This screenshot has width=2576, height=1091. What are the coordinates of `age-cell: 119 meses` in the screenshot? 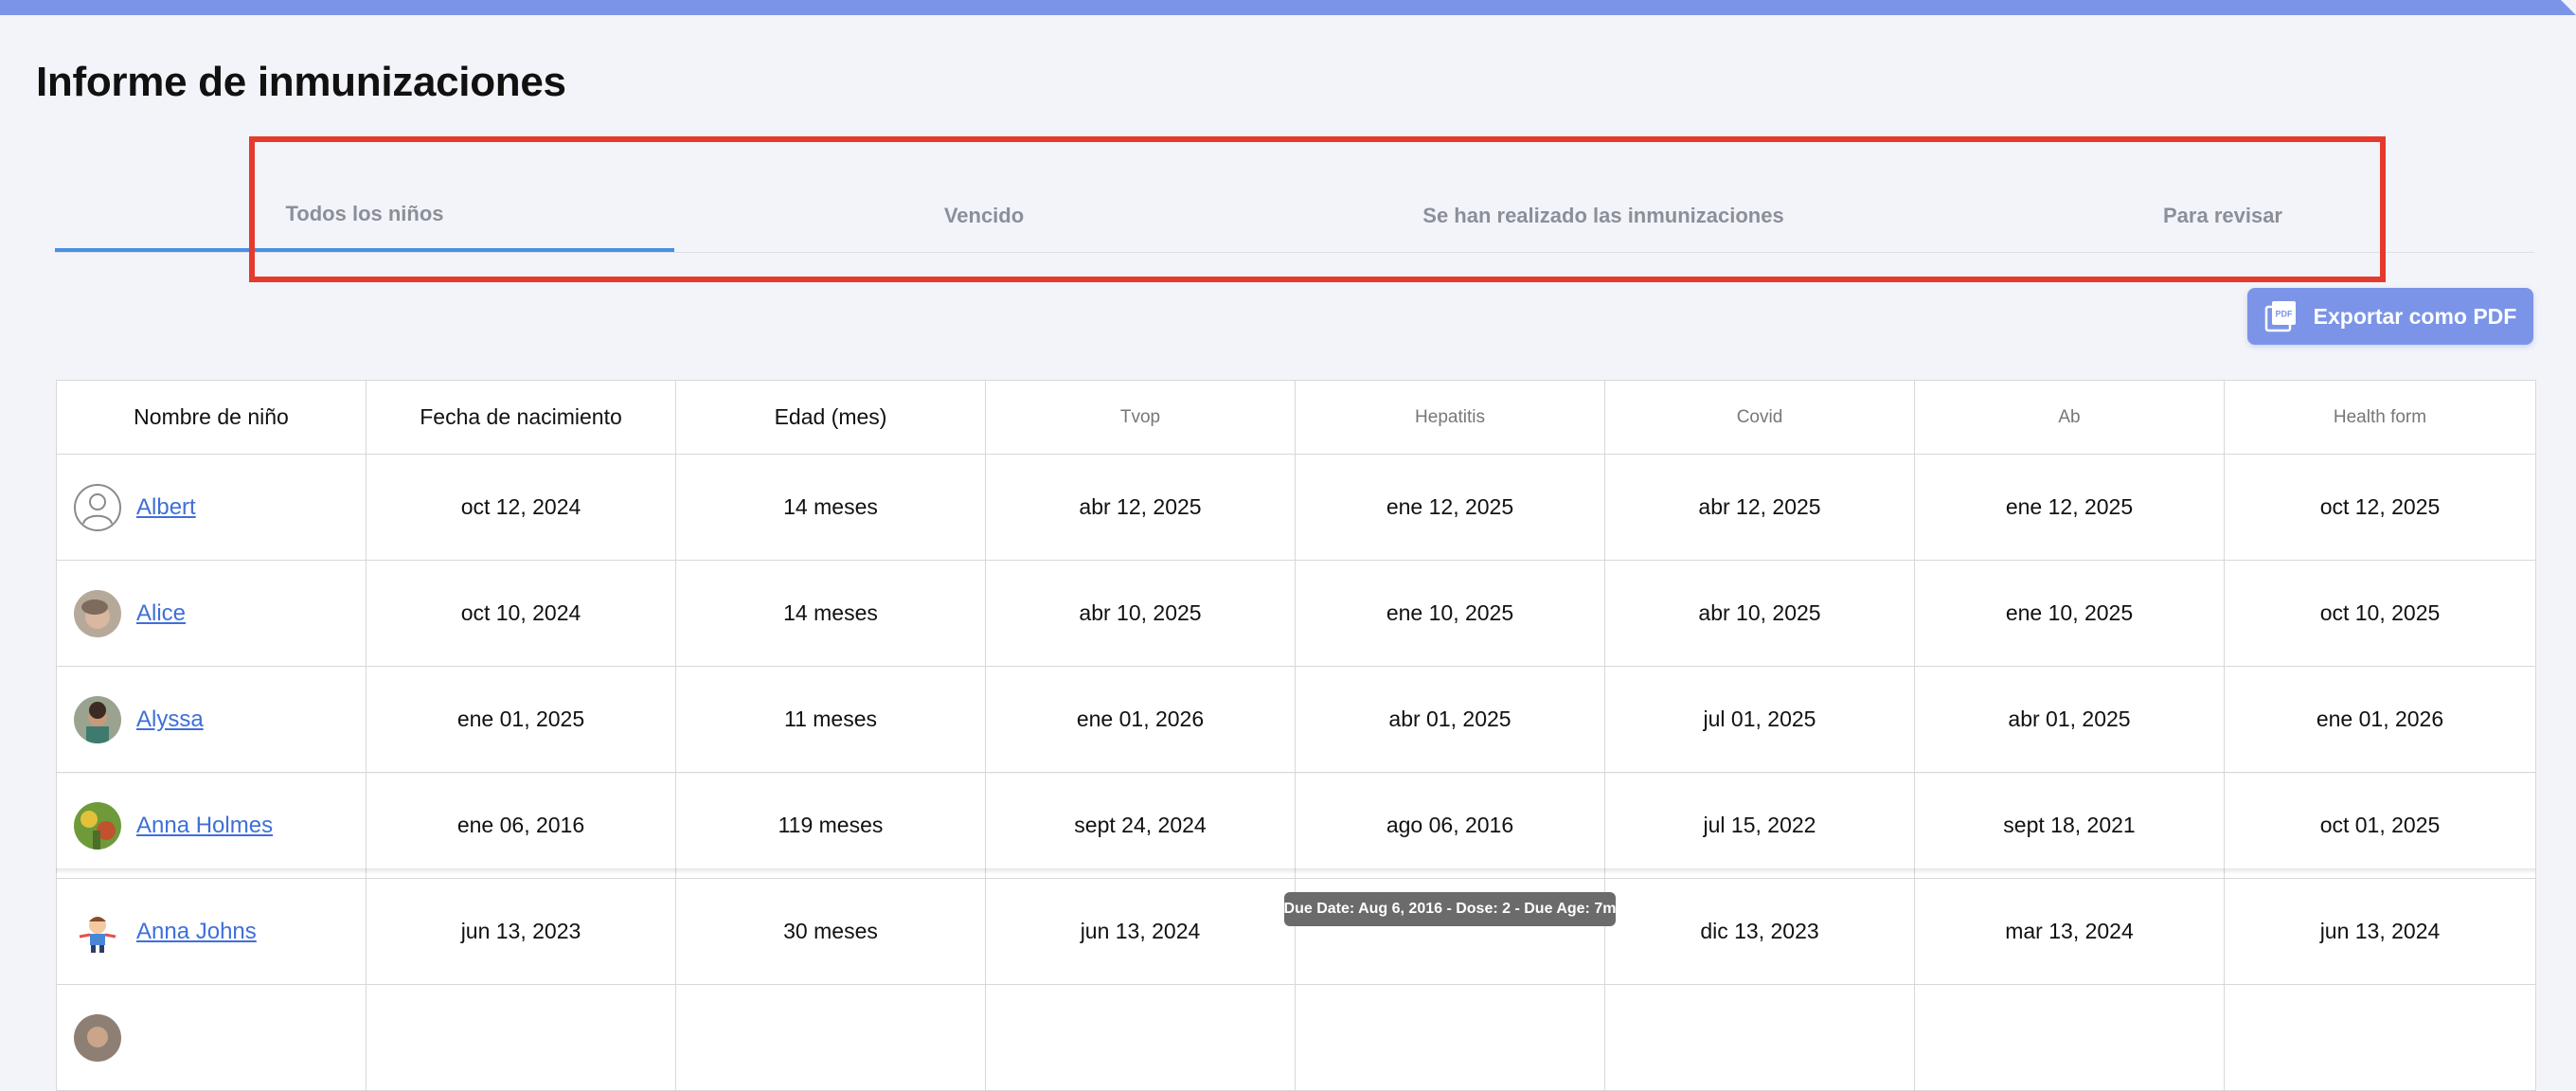 It's located at (830, 825).